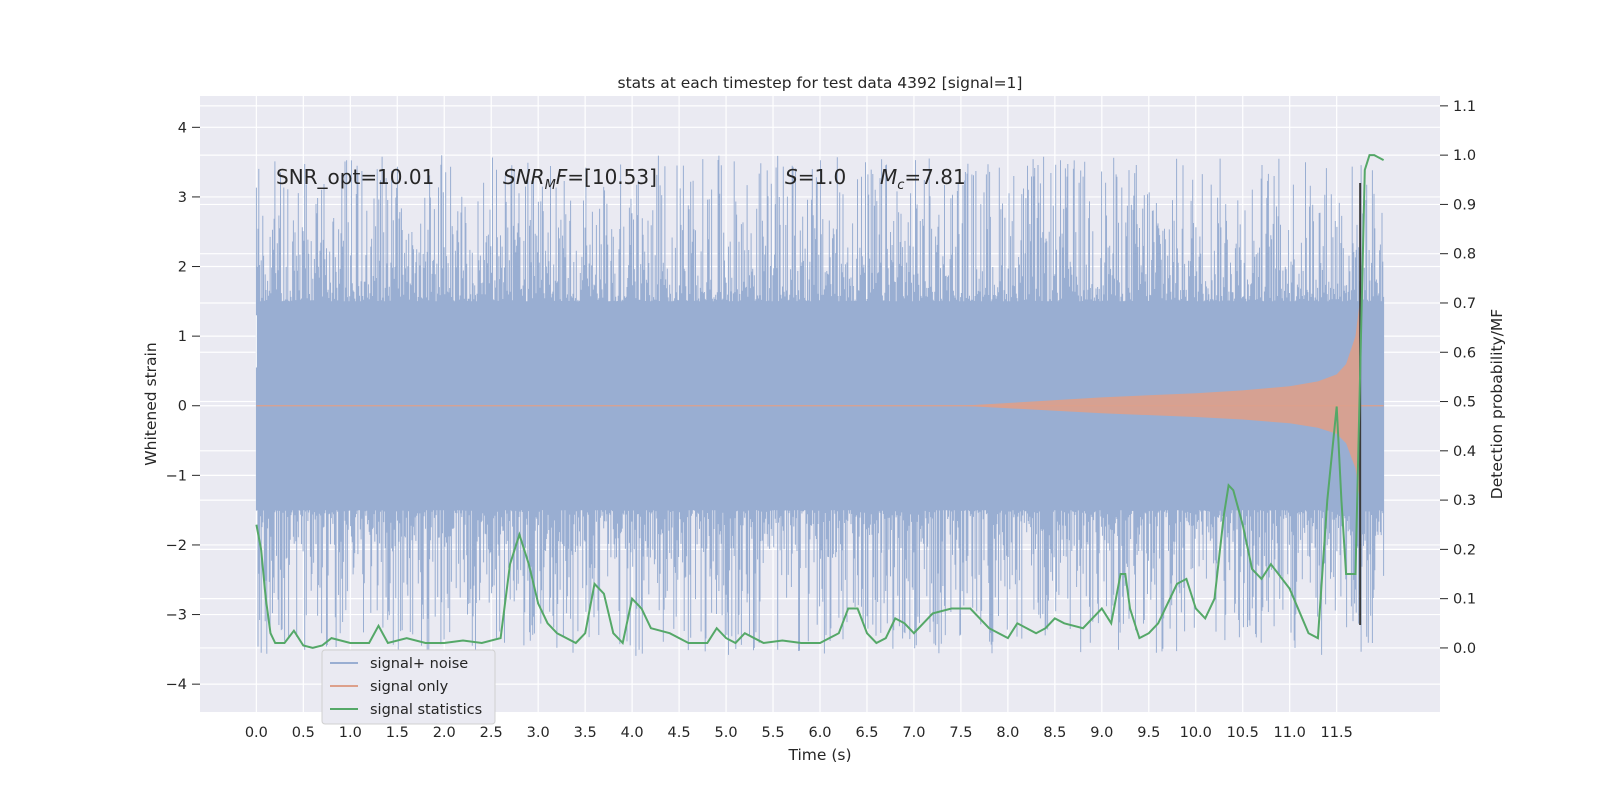  What do you see at coordinates (1290, 733) in the screenshot?
I see `x-tick-label: 11.0` at bounding box center [1290, 733].